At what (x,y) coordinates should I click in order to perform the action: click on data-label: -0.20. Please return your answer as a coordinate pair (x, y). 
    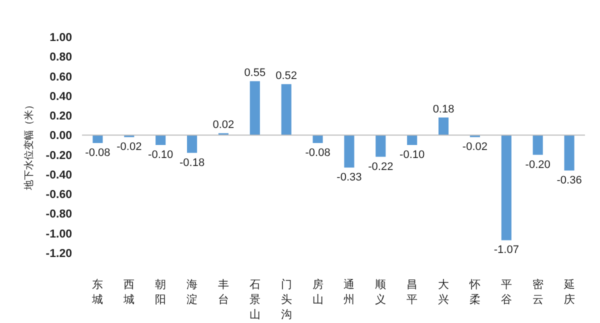
    Looking at the image, I should click on (537, 164).